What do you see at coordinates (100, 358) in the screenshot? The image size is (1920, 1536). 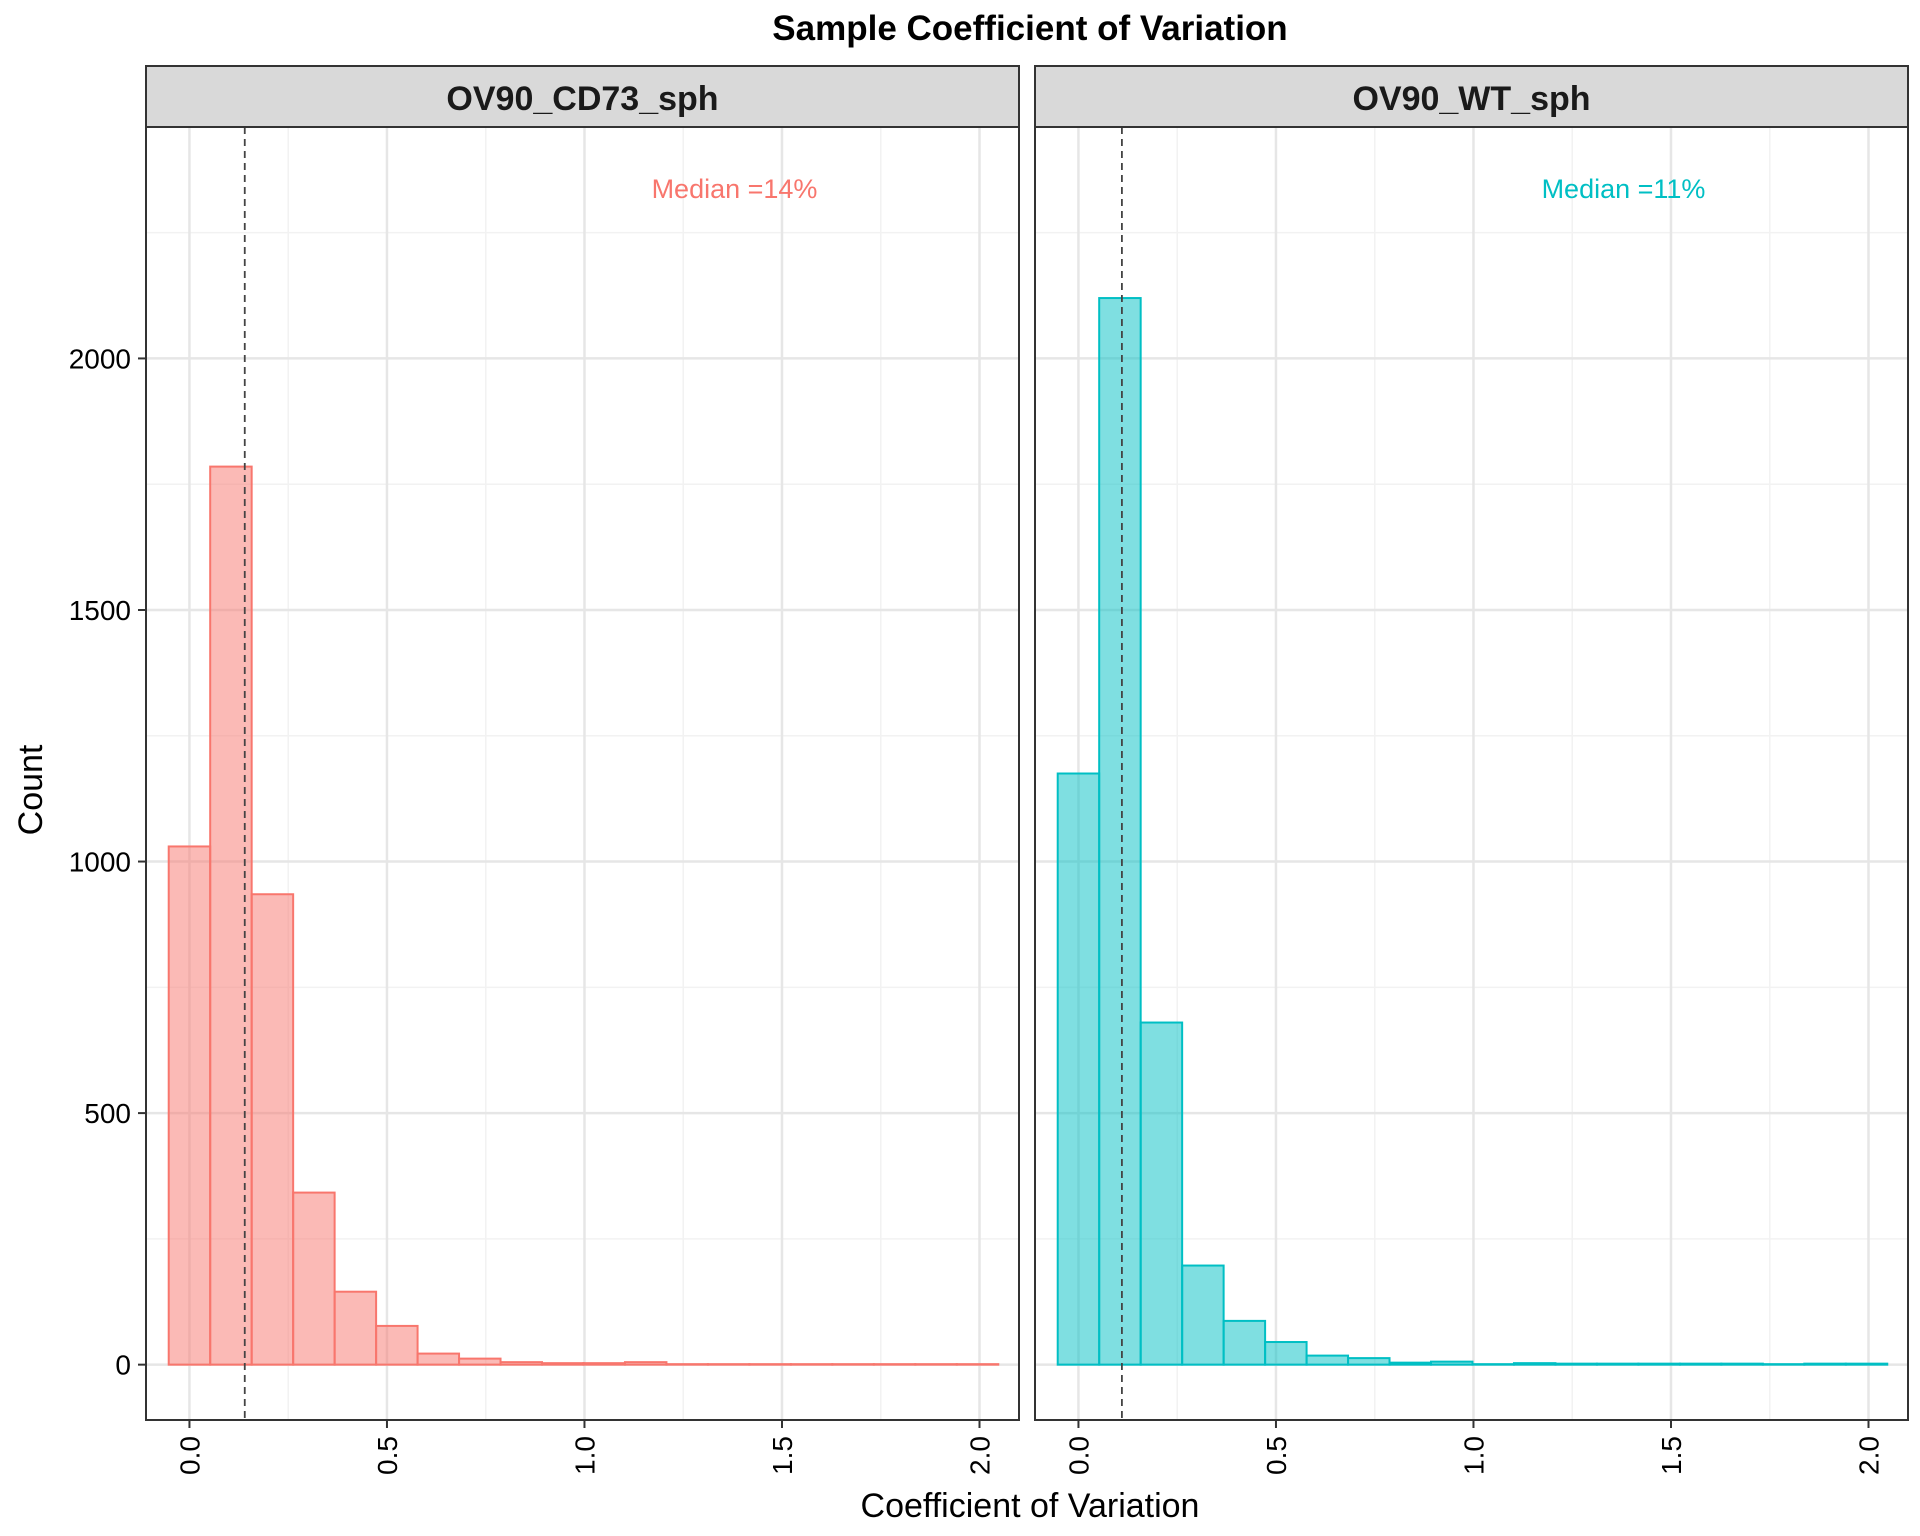 I see `y-tick-label: 2000` at bounding box center [100, 358].